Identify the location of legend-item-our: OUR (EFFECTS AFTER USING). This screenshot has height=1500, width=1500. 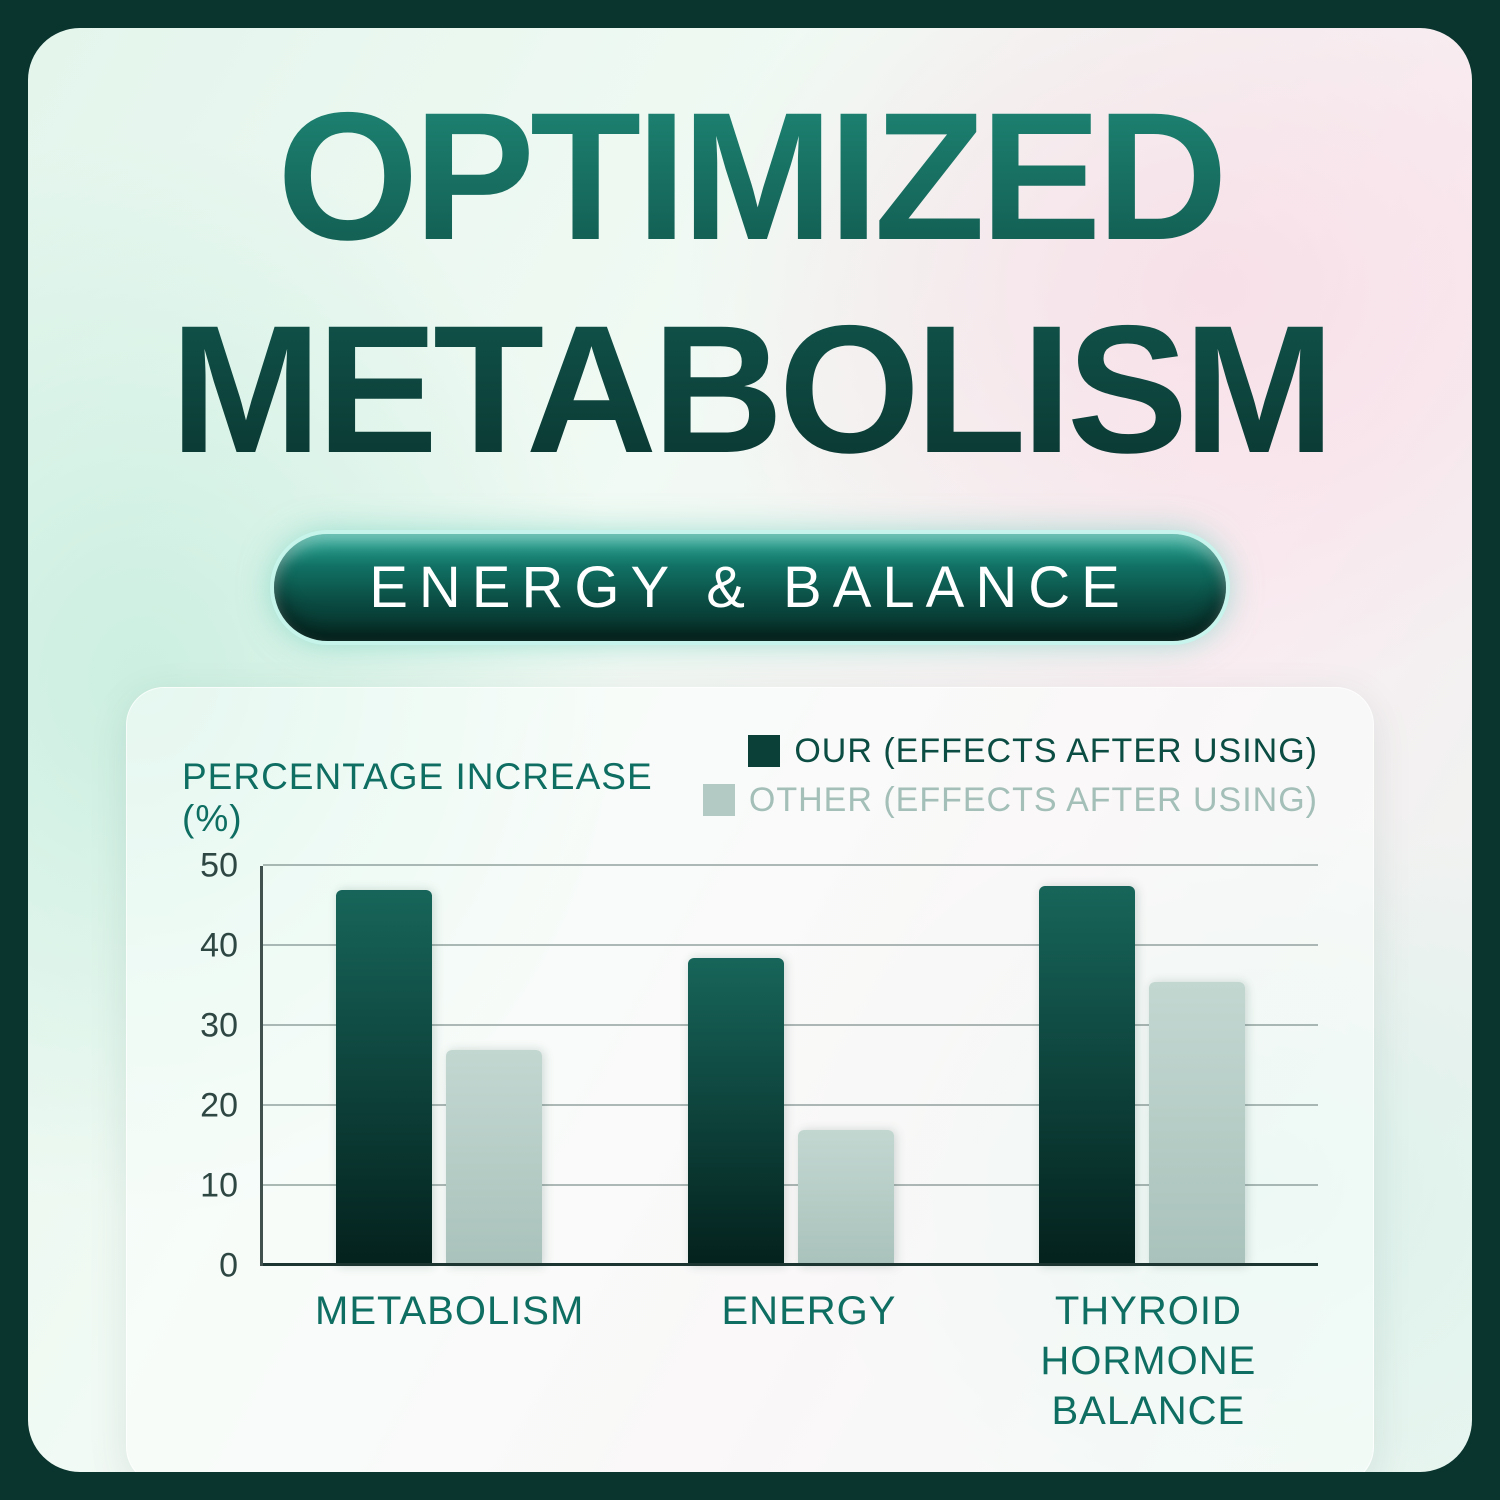
(1010, 751).